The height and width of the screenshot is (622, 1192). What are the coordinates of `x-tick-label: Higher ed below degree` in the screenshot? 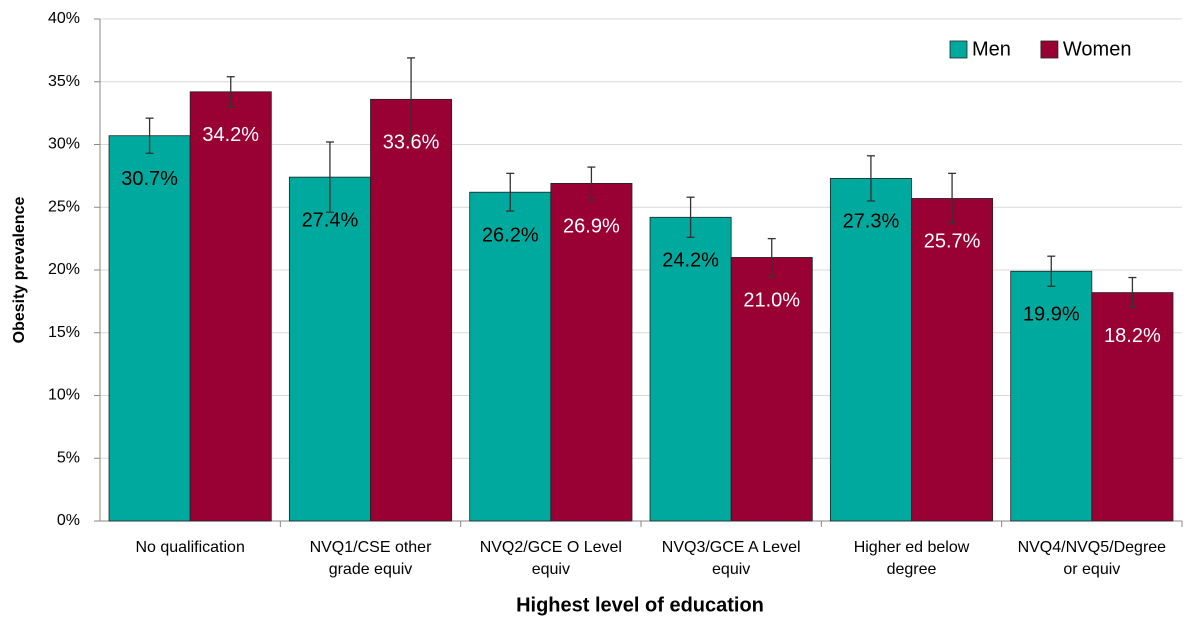 It's located at (911, 558).